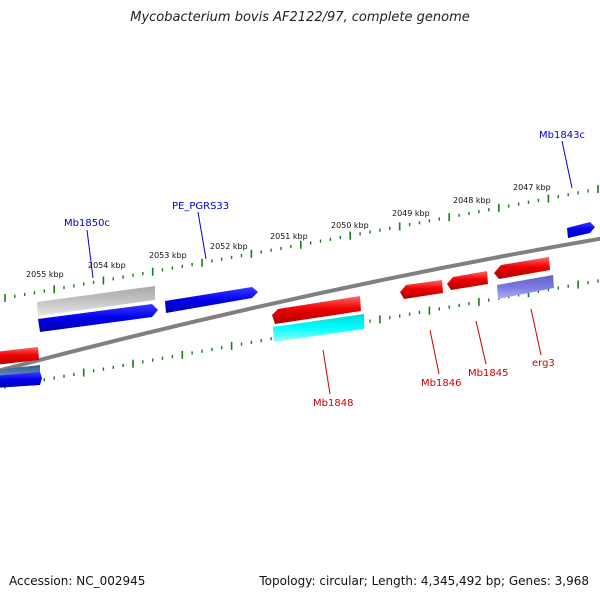 The width and height of the screenshot is (600, 600). I want to click on scale-label-2052: 2052 kbp, so click(229, 246).